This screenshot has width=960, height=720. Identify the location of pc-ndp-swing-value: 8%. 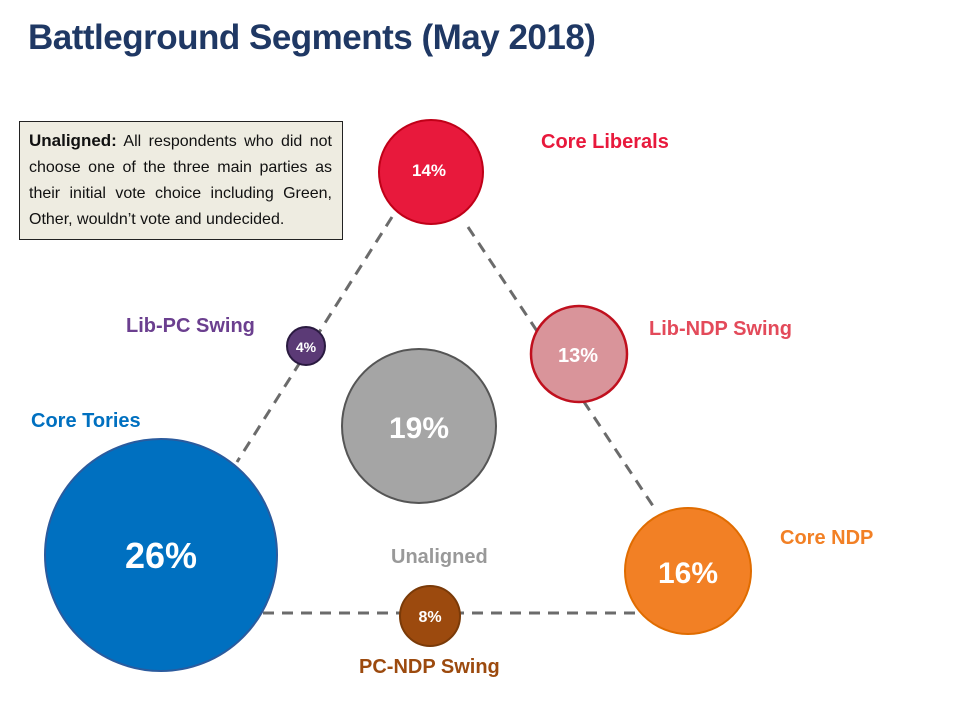
(429, 617).